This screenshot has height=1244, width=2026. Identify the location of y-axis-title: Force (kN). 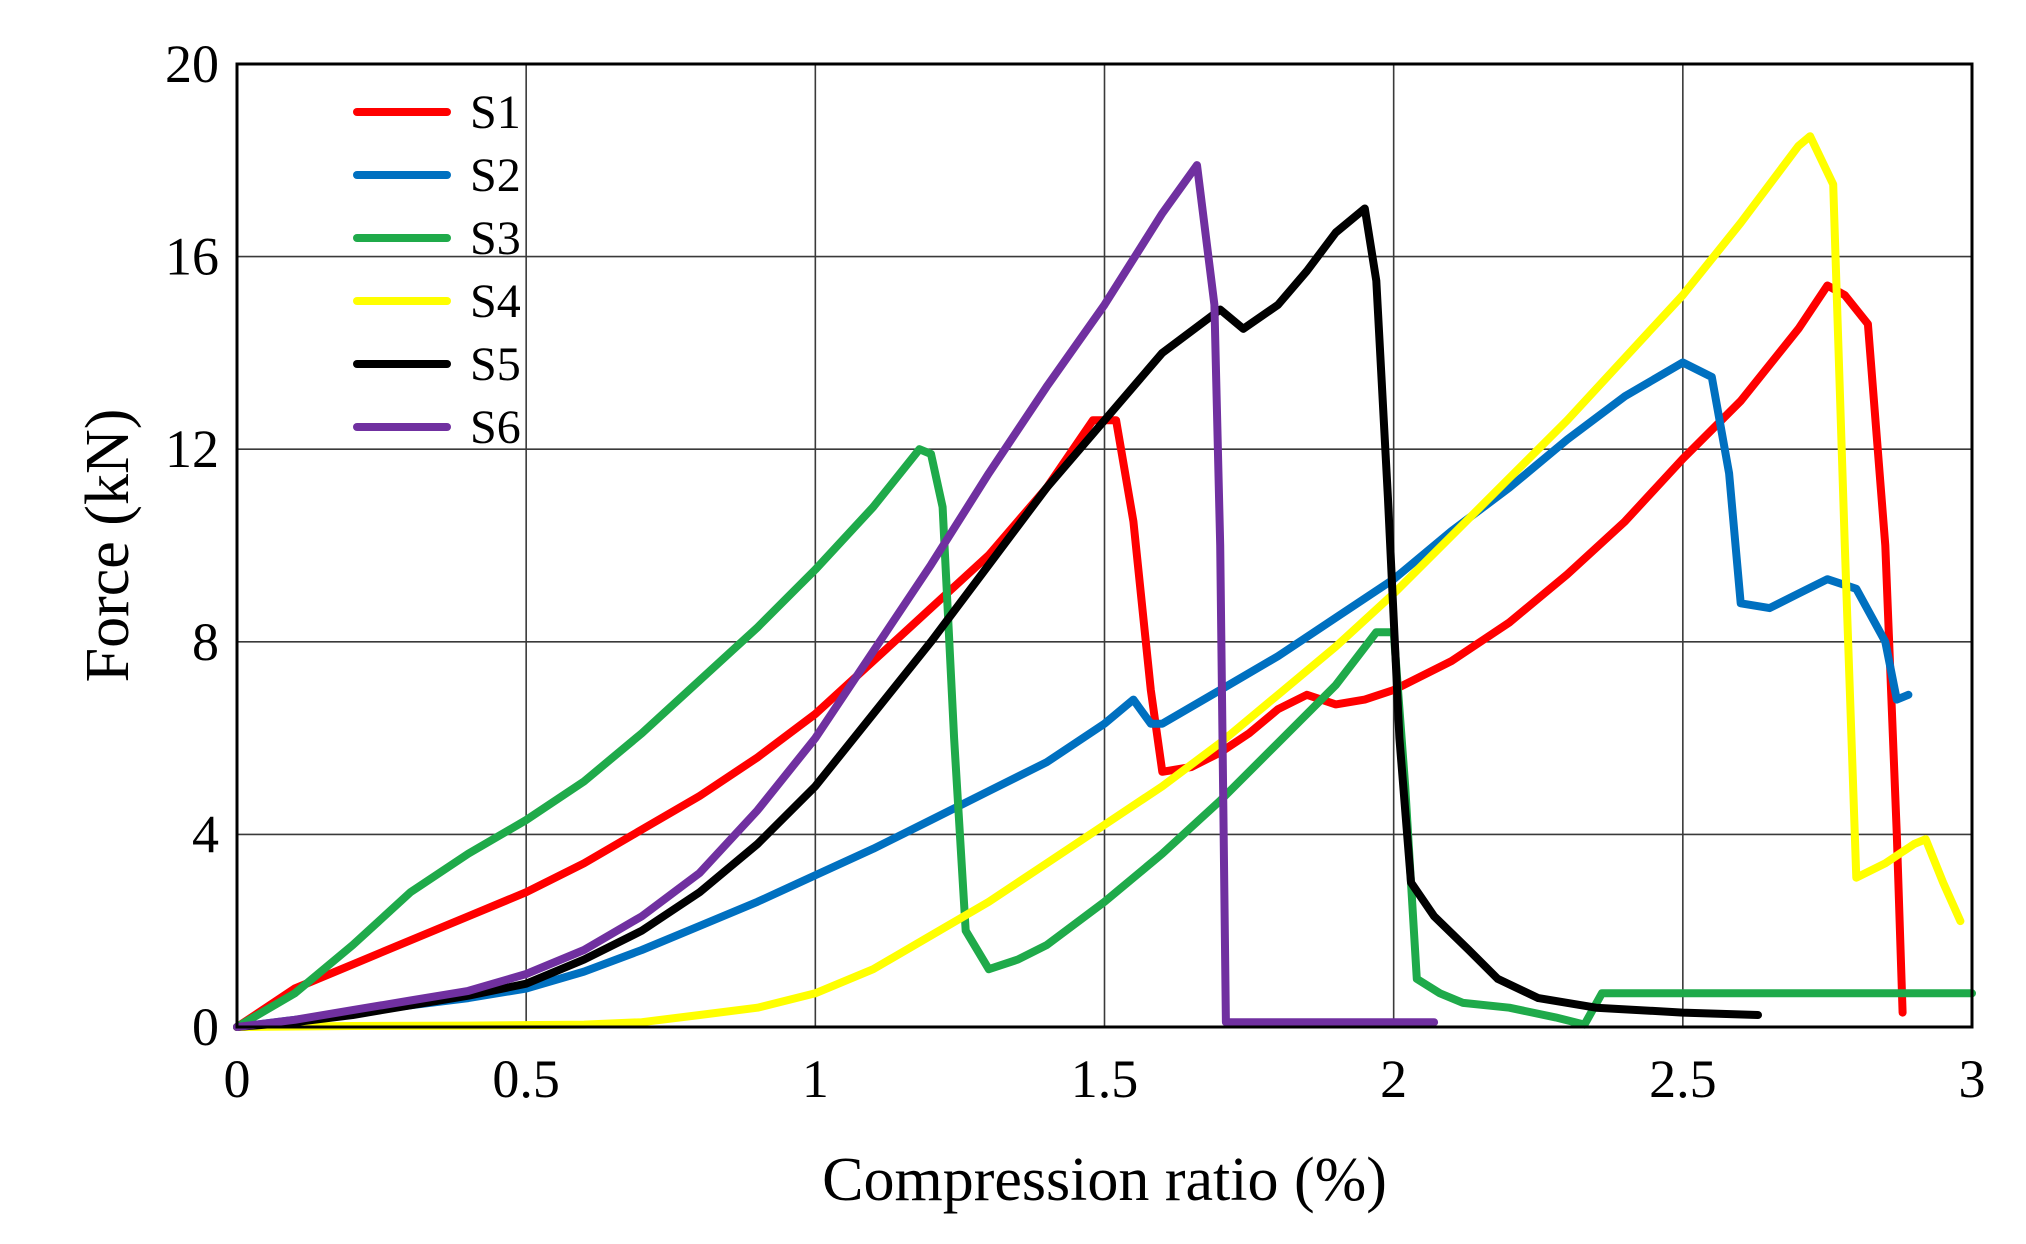
(108, 546).